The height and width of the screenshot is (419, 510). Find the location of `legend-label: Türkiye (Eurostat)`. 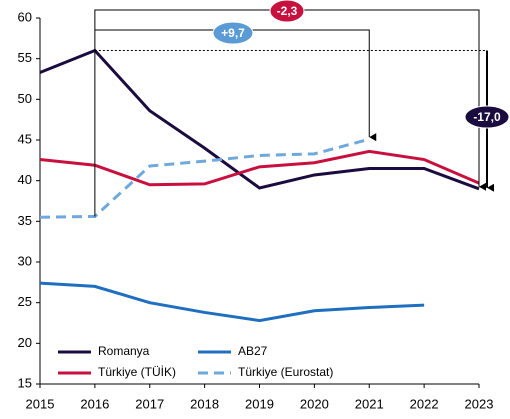

legend-label: Türkiye (Eurostat) is located at coordinates (285, 372).